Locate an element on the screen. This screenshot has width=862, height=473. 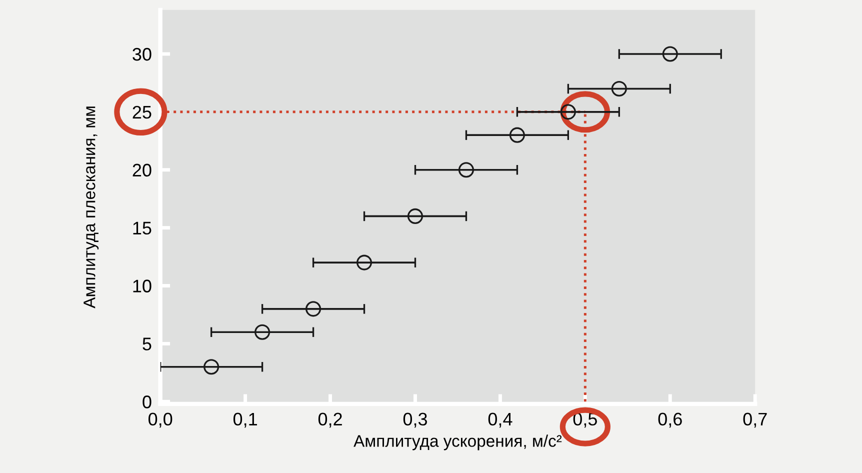
y-tick-label: 30 is located at coordinates (142, 54).